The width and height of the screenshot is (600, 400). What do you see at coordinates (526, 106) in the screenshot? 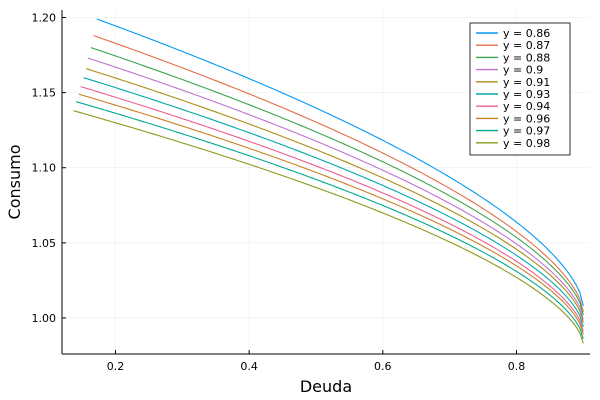
I see `legend-label: y = 0.94` at bounding box center [526, 106].